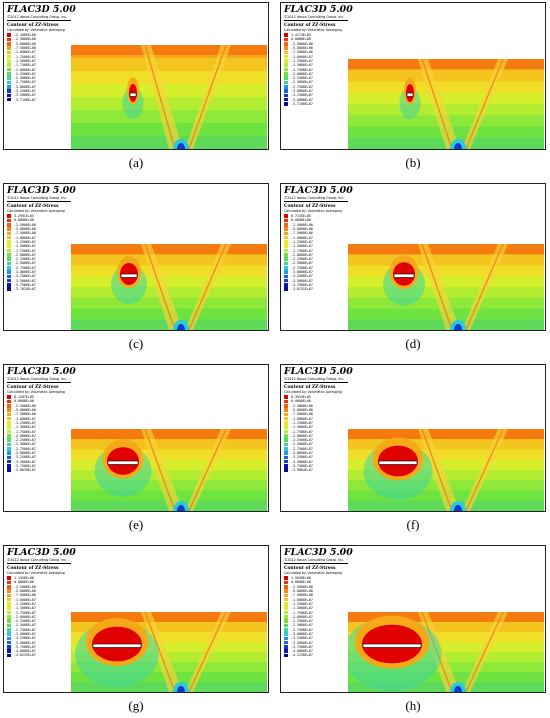 The width and height of the screenshot is (550, 718). Describe the element at coordinates (316, 655) in the screenshot. I see `legend-entry: -4.1238E+07` at that location.